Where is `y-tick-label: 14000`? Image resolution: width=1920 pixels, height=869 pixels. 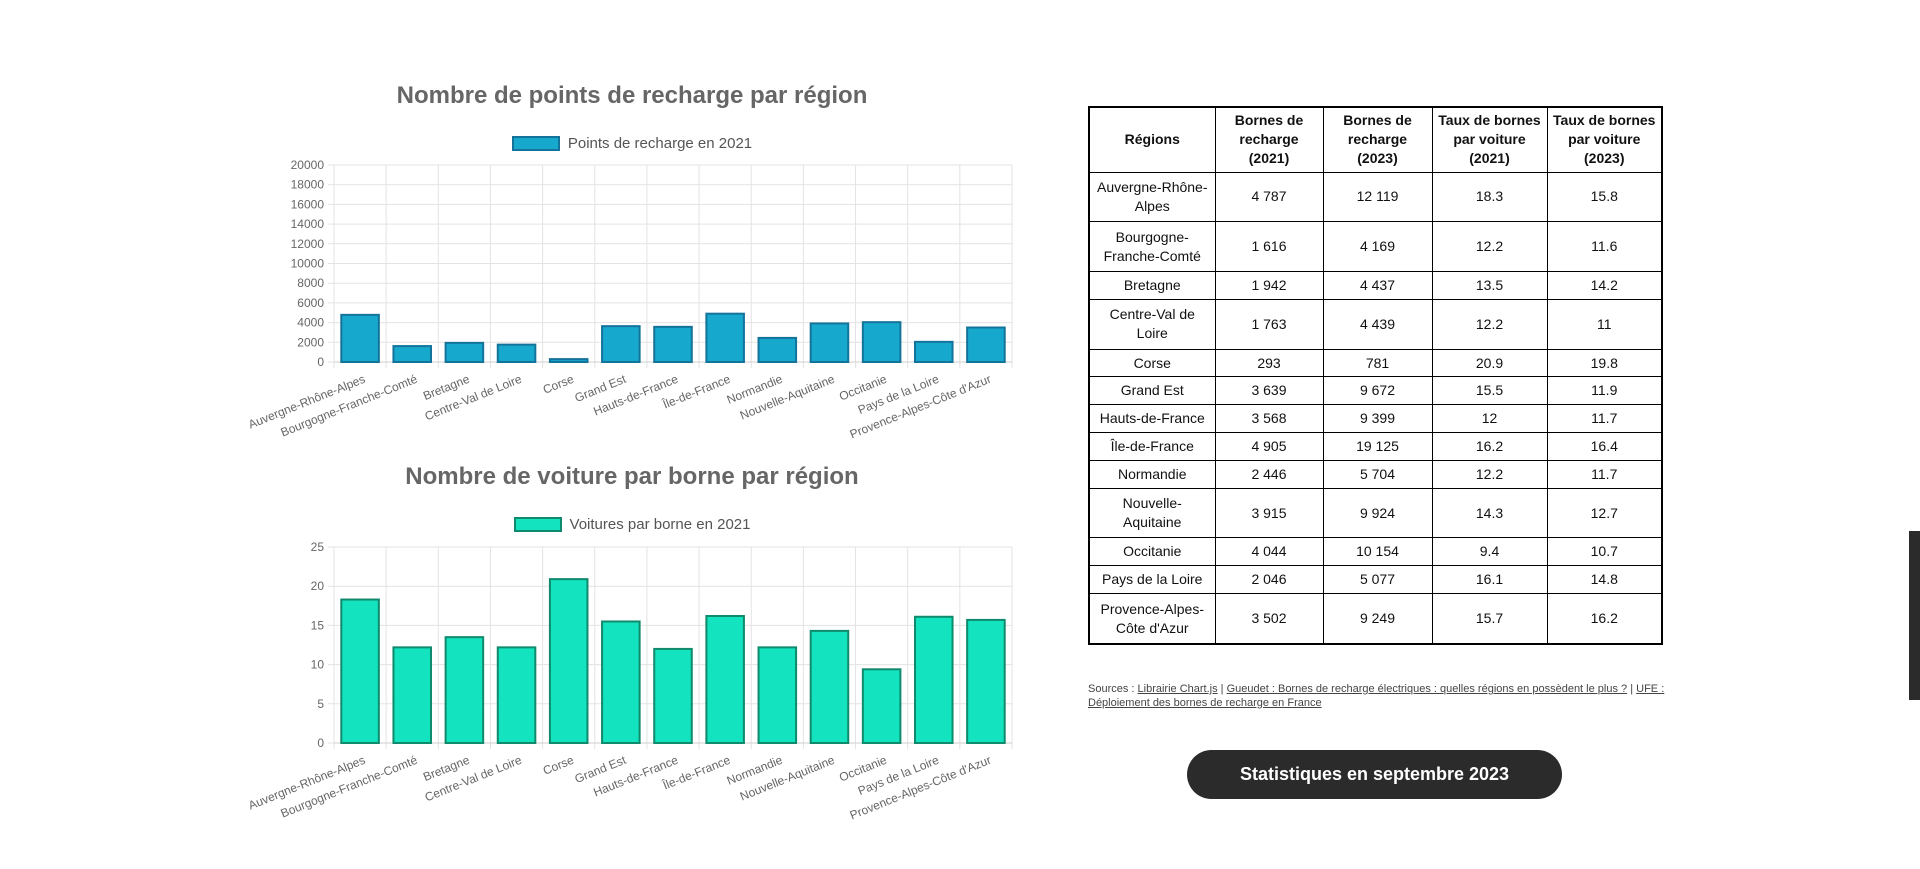
y-tick-label: 14000 is located at coordinates (308, 224).